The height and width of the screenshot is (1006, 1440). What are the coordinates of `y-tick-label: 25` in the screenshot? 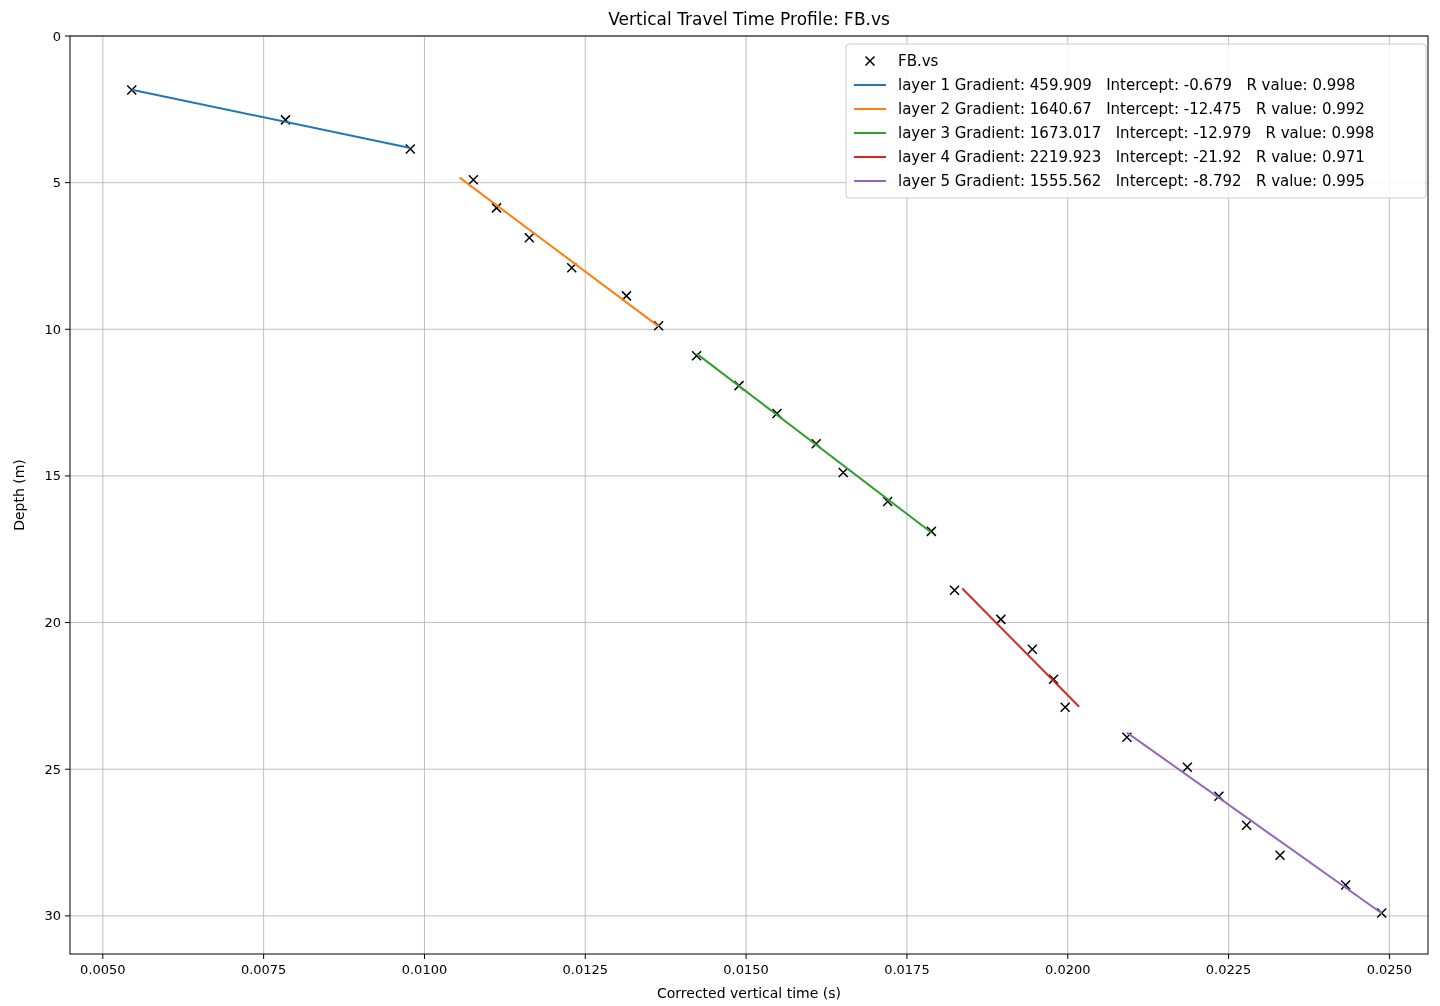 It's located at (52, 769).